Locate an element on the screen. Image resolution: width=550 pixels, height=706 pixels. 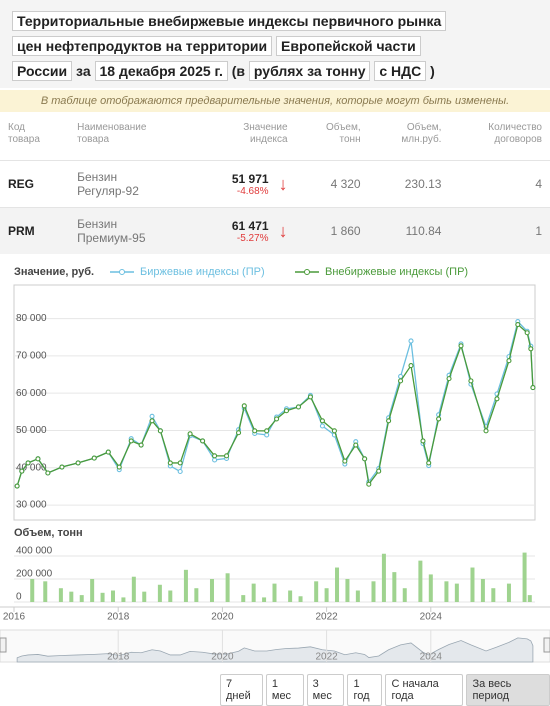
volume: 1 860 is located at coordinates (332, 230).